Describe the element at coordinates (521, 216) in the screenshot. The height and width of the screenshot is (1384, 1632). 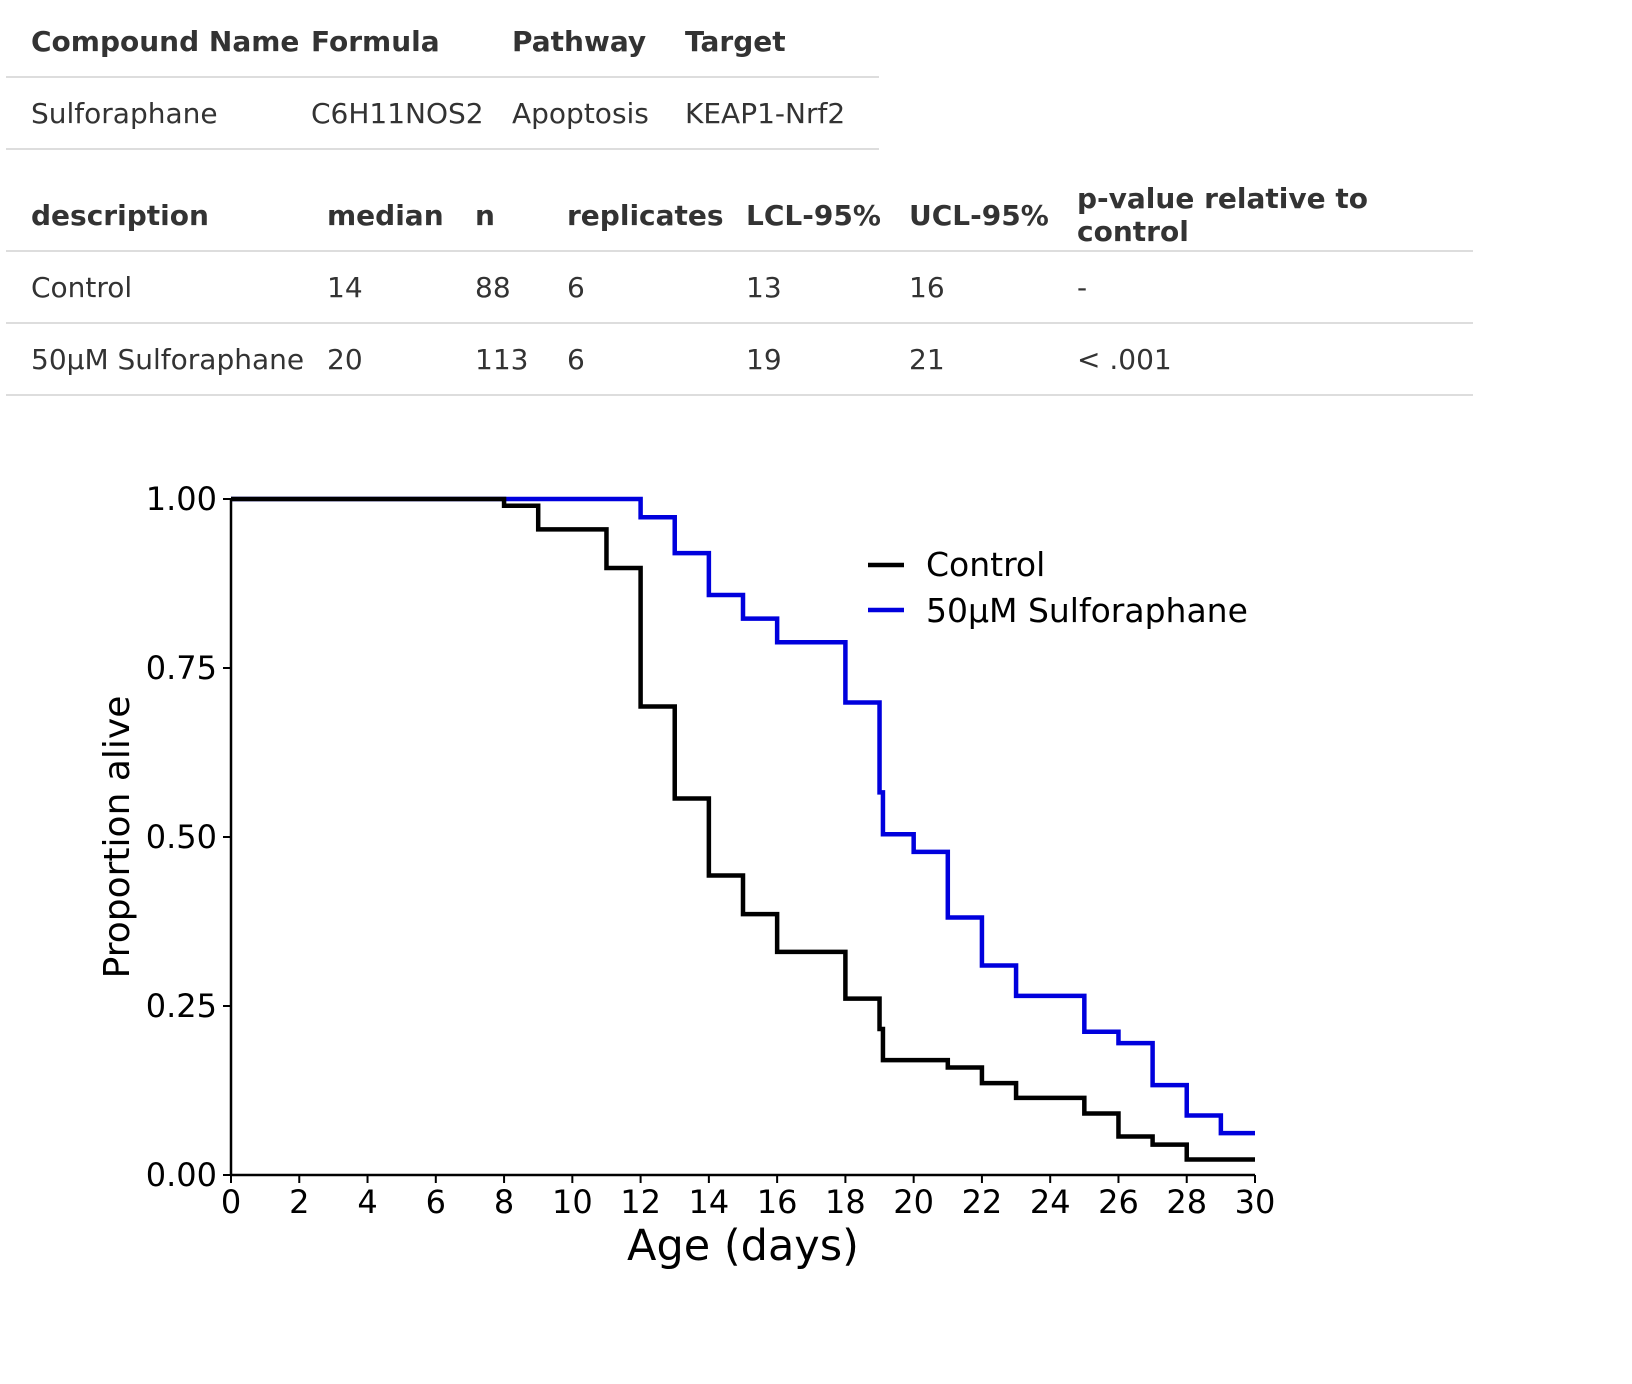
I see `header-n: n` at that location.